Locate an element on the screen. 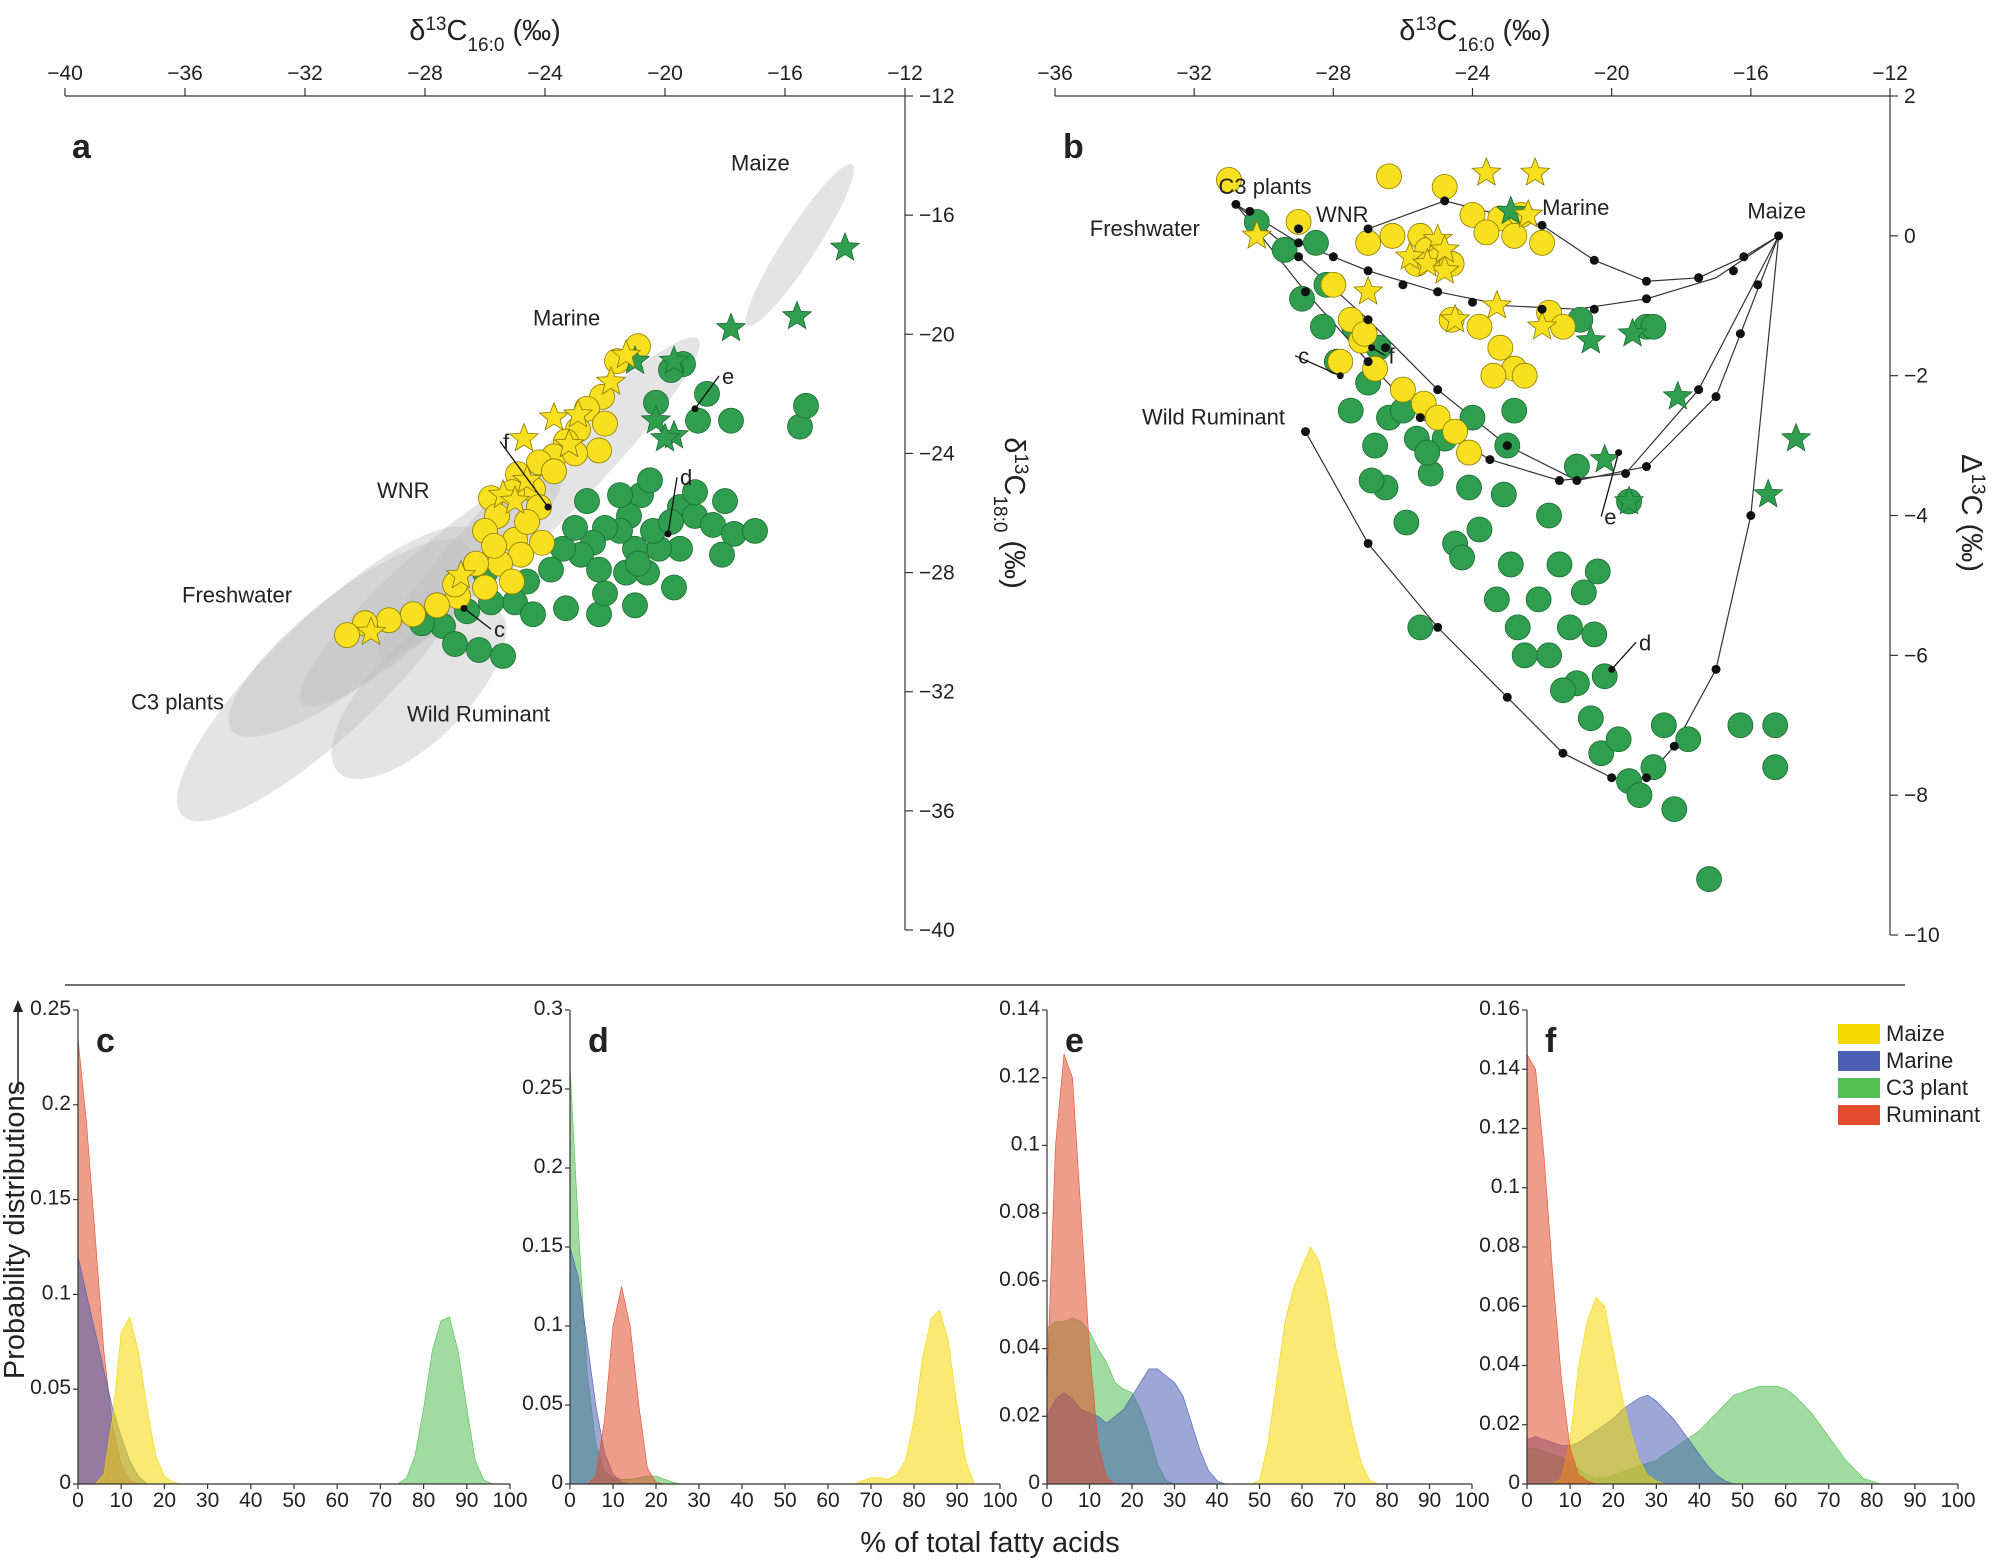 The width and height of the screenshot is (2007, 1563). callout-label: d is located at coordinates (686, 477).